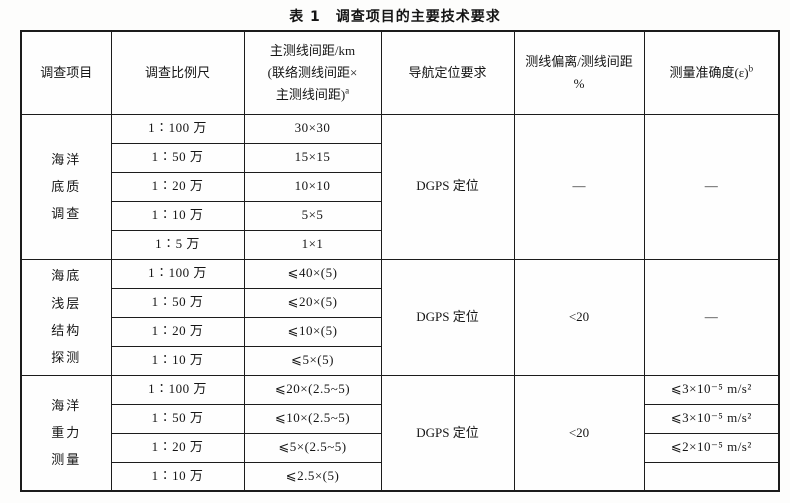 This screenshot has width=790, height=503. I want to click on table-row: 1∶50 万 ⩽10×(2.5~5) ⩽3×10⁻⁵ m/s², so click(400, 418).